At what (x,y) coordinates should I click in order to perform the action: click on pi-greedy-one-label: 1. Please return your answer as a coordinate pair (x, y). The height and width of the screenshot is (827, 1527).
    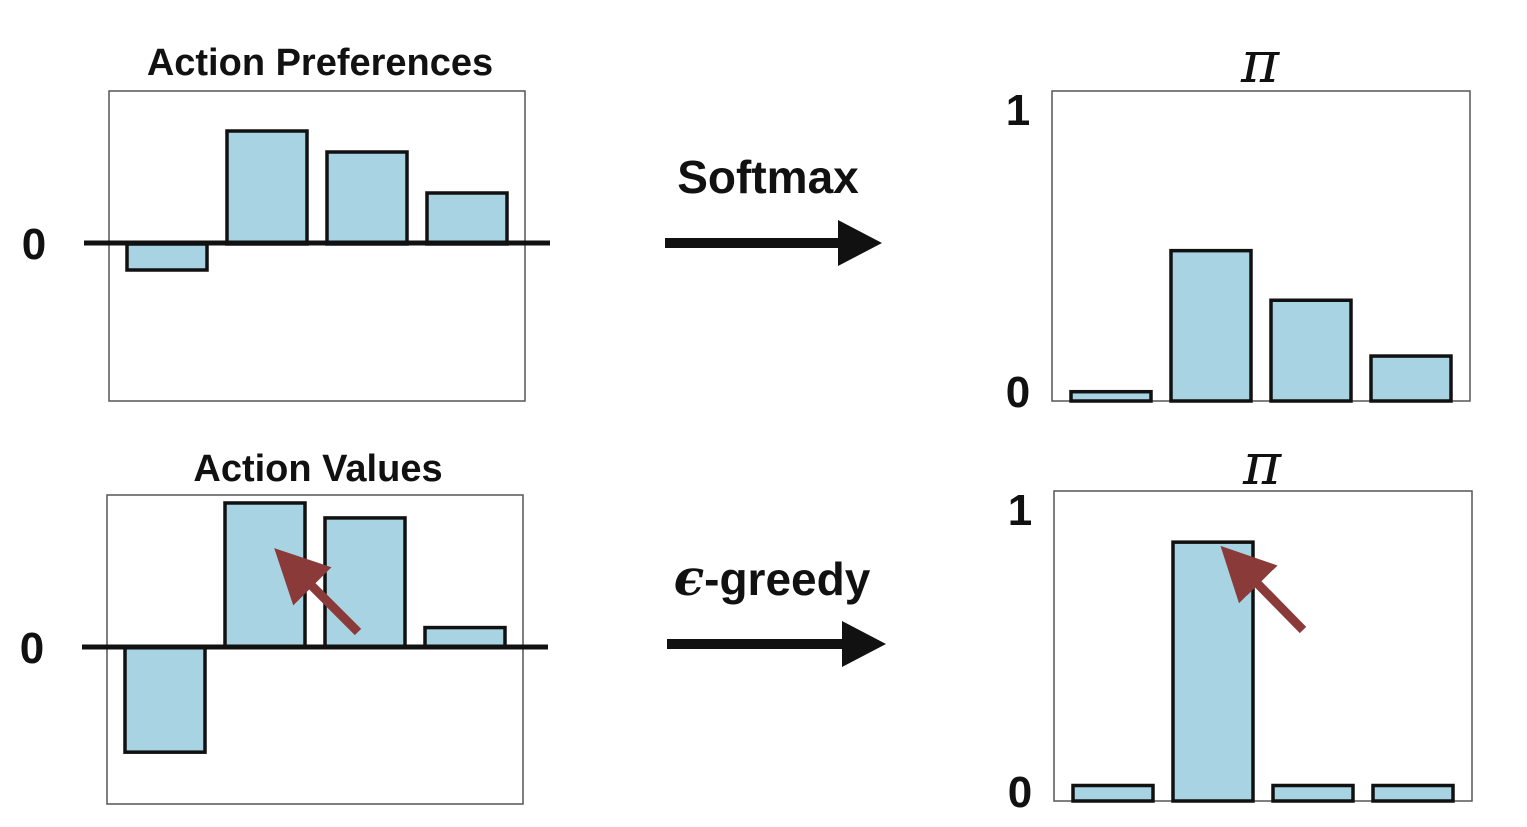
    Looking at the image, I should click on (1020, 510).